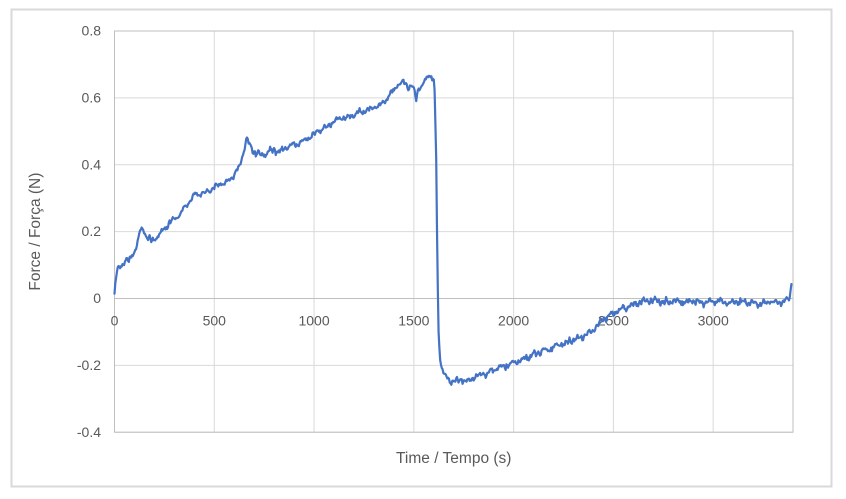  Describe the element at coordinates (89, 432) in the screenshot. I see `y-tick-label: -0.4` at that location.